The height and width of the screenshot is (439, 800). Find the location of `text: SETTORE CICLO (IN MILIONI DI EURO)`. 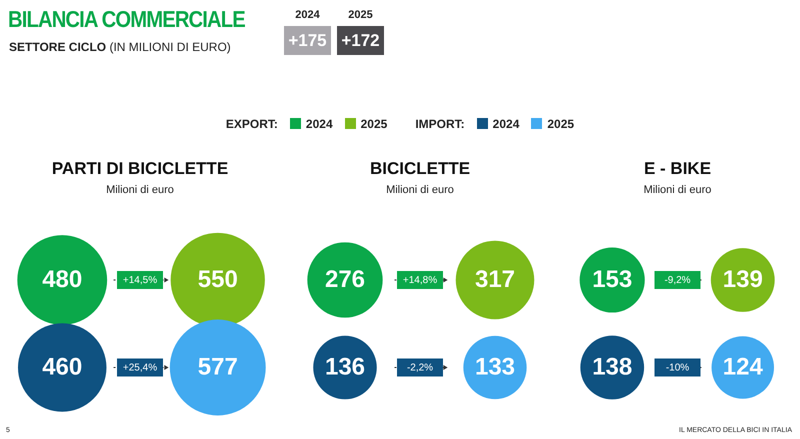

text: SETTORE CICLO (IN MILIONI DI EURO) is located at coordinates (120, 47).